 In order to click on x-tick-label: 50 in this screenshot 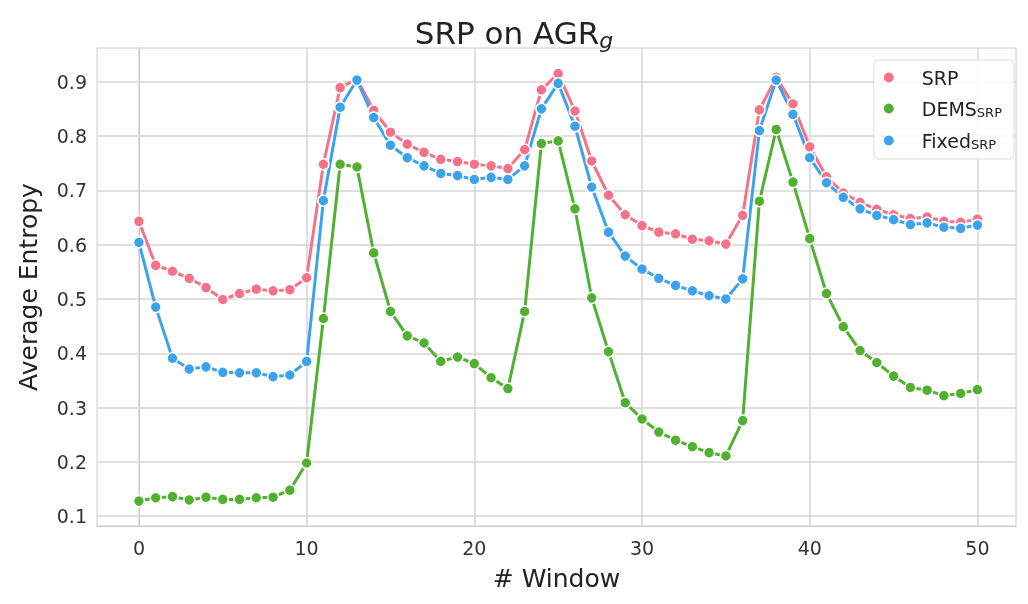, I will do `click(977, 547)`.